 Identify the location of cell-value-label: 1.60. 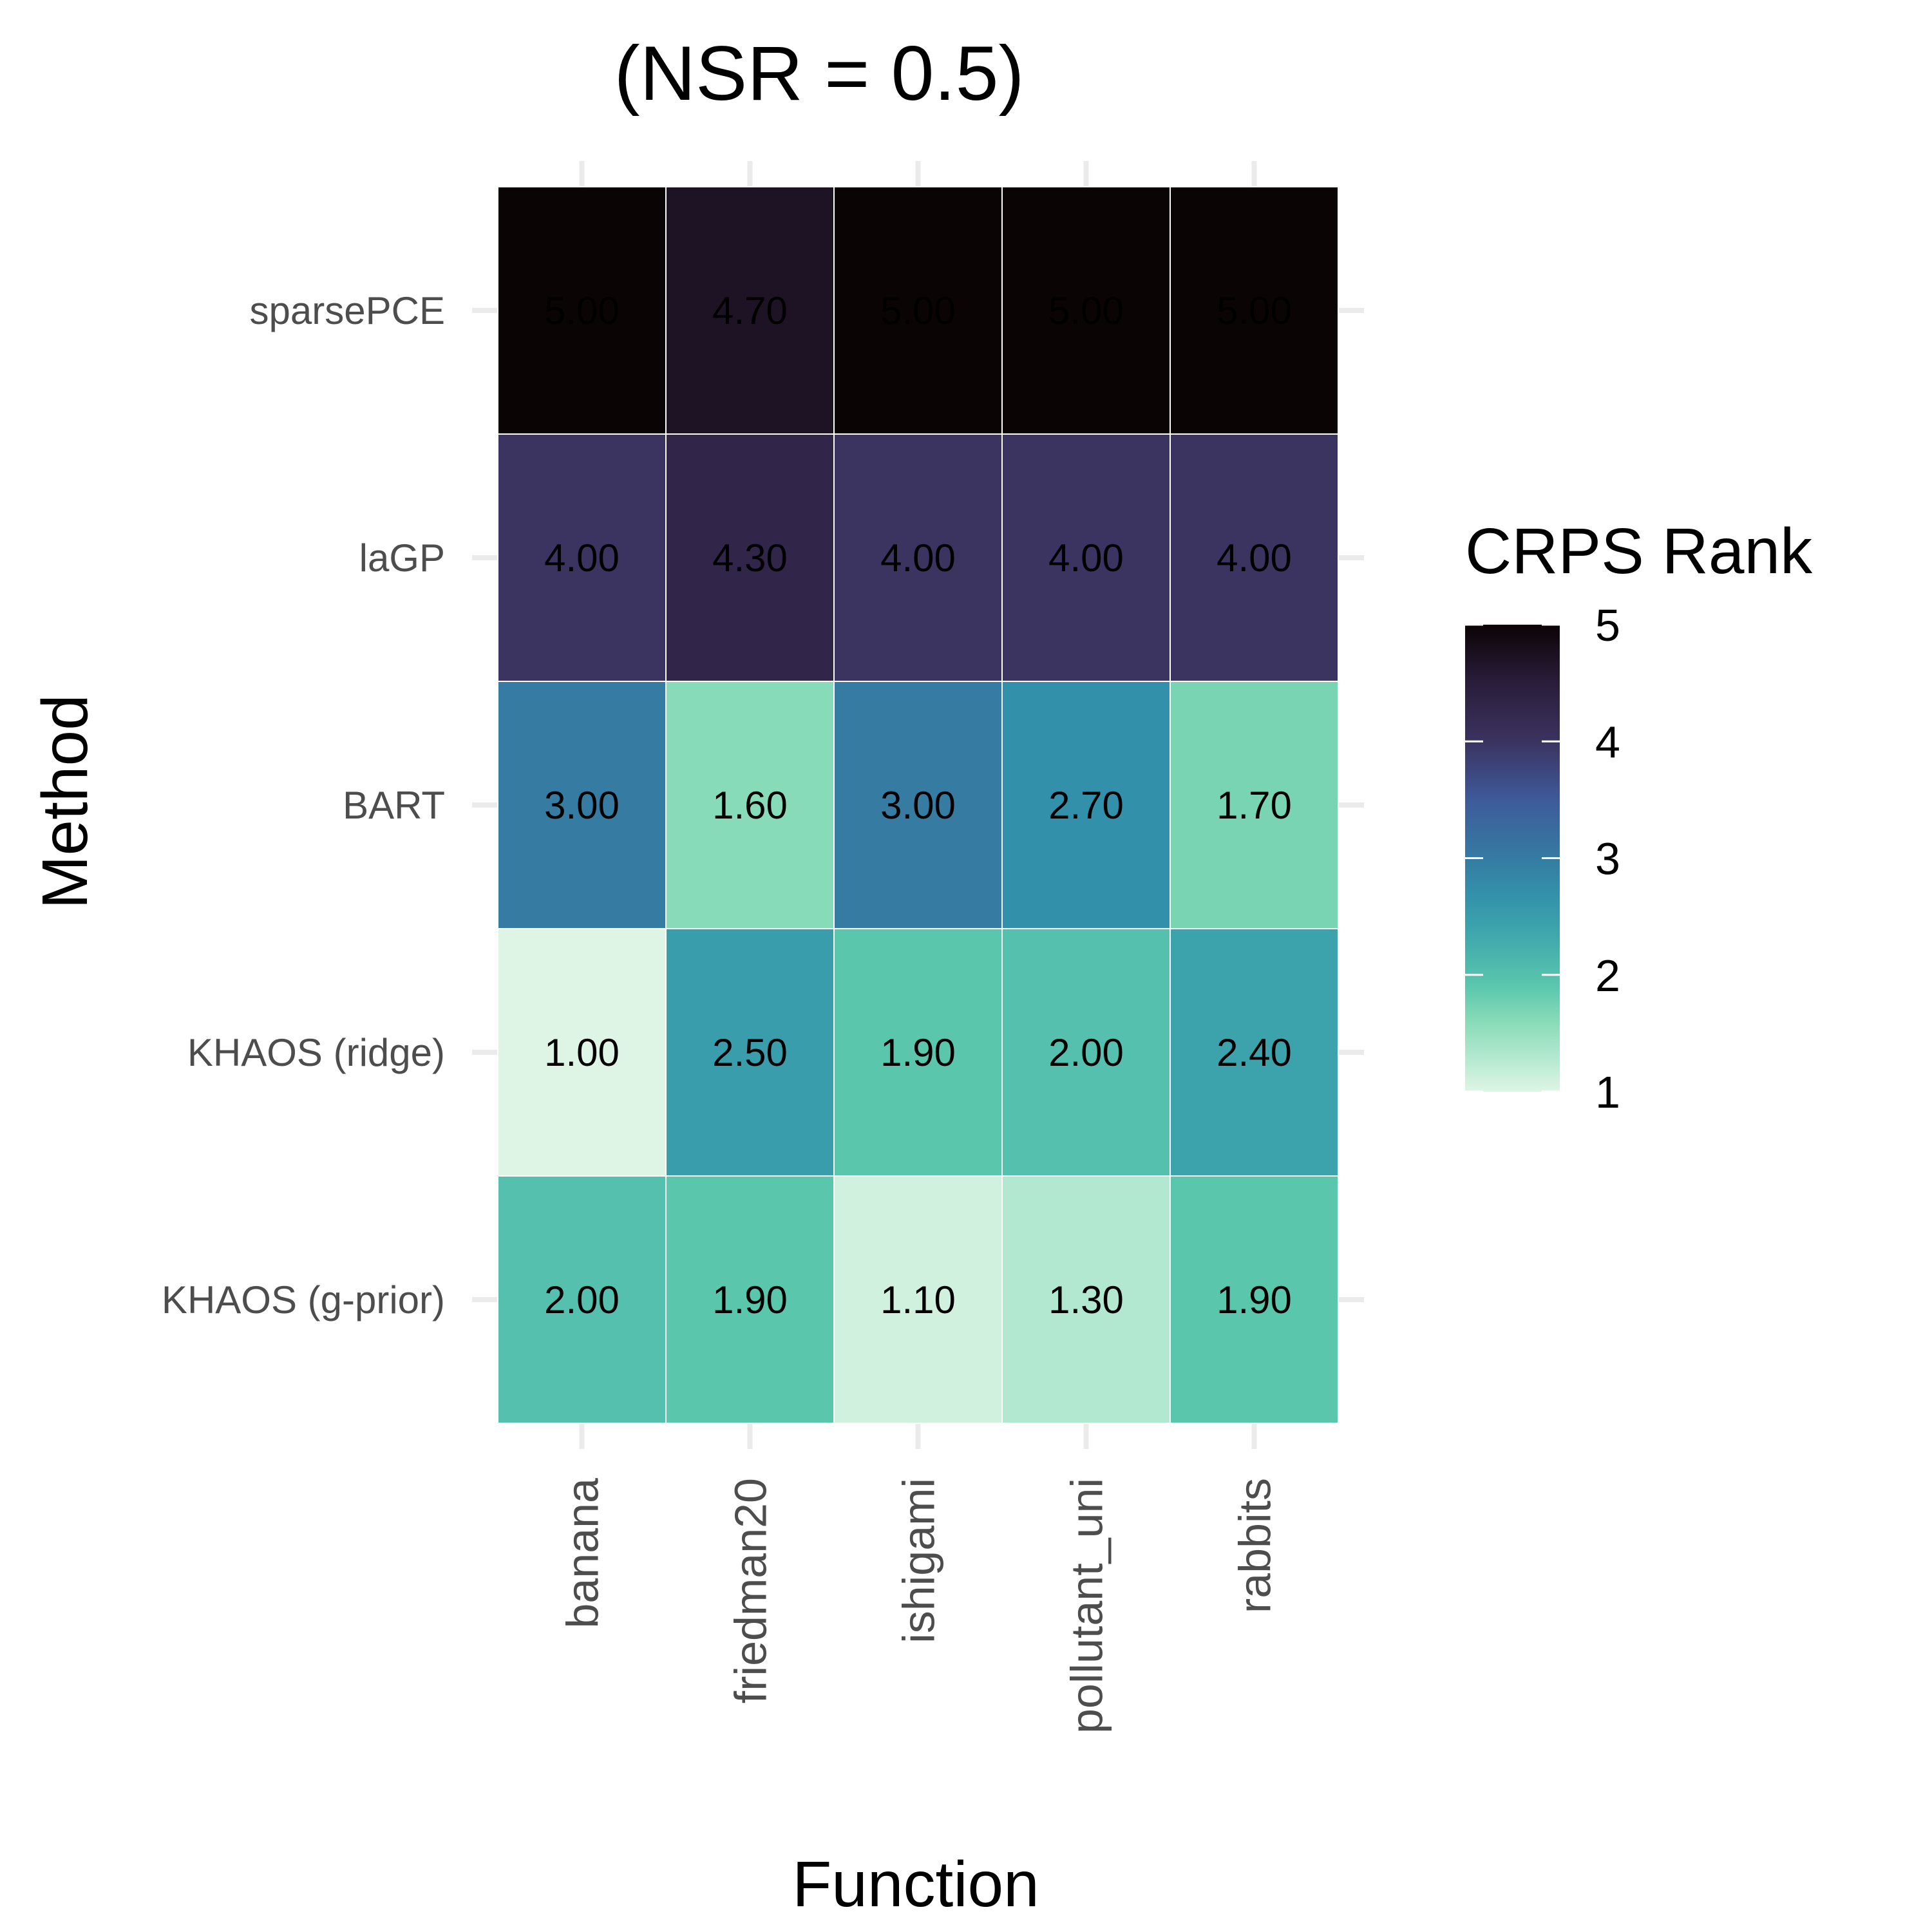
(750, 806).